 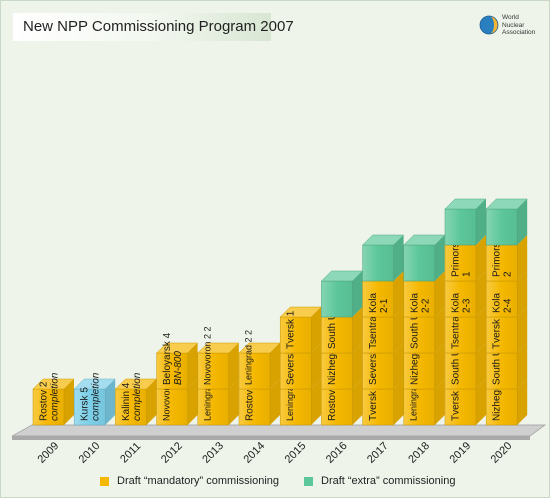 What do you see at coordinates (178, 368) in the screenshot?
I see `unit-note: BN-800` at bounding box center [178, 368].